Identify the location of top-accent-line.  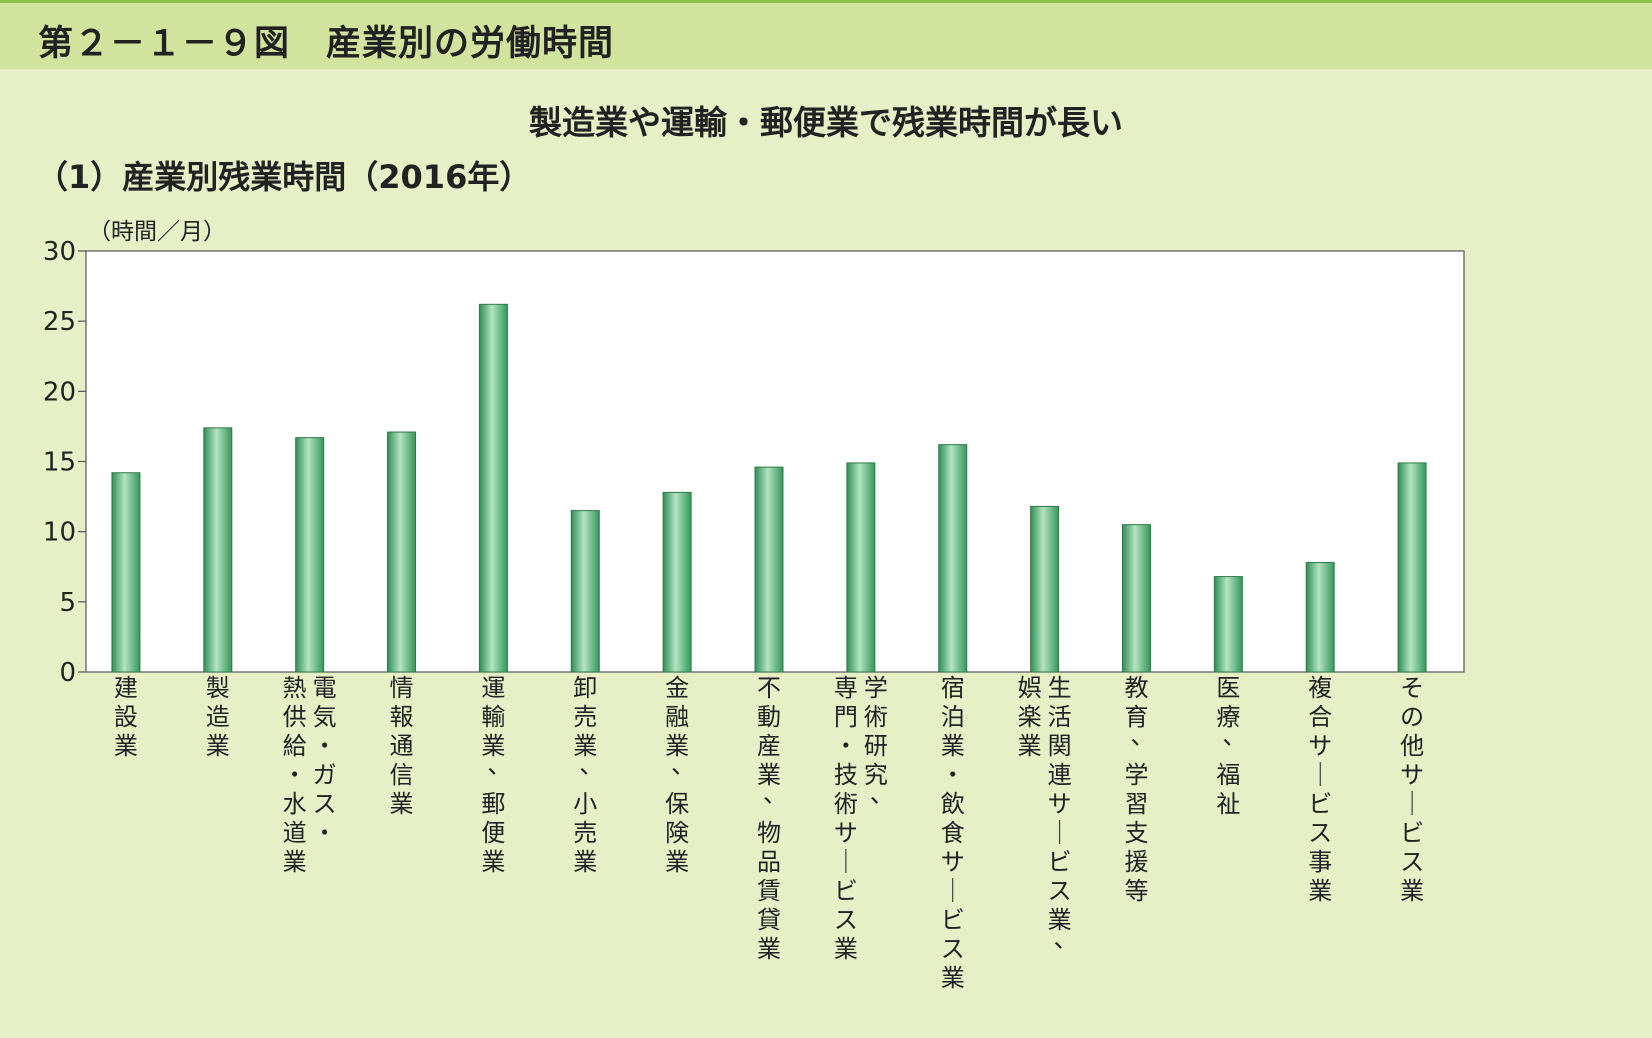
(826, 1).